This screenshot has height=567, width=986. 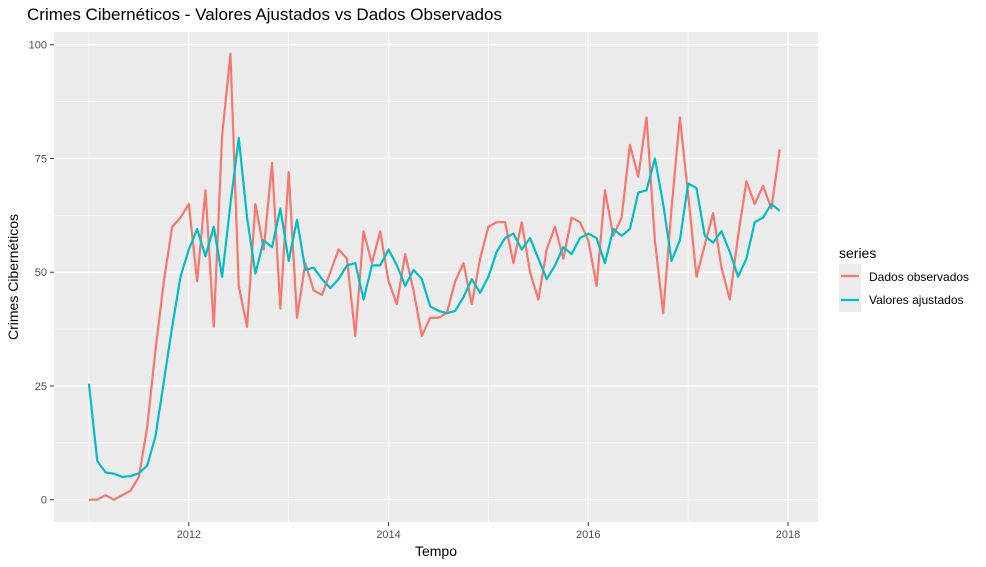 What do you see at coordinates (488, 531) in the screenshot?
I see `x-axis: 2012 2014 2016 2018` at bounding box center [488, 531].